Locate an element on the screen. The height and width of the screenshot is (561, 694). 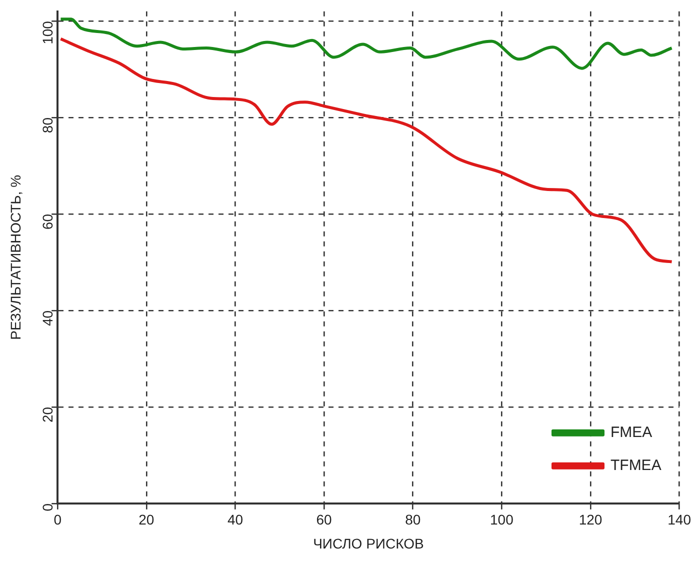
x-tick-label: 100 is located at coordinates (502, 520).